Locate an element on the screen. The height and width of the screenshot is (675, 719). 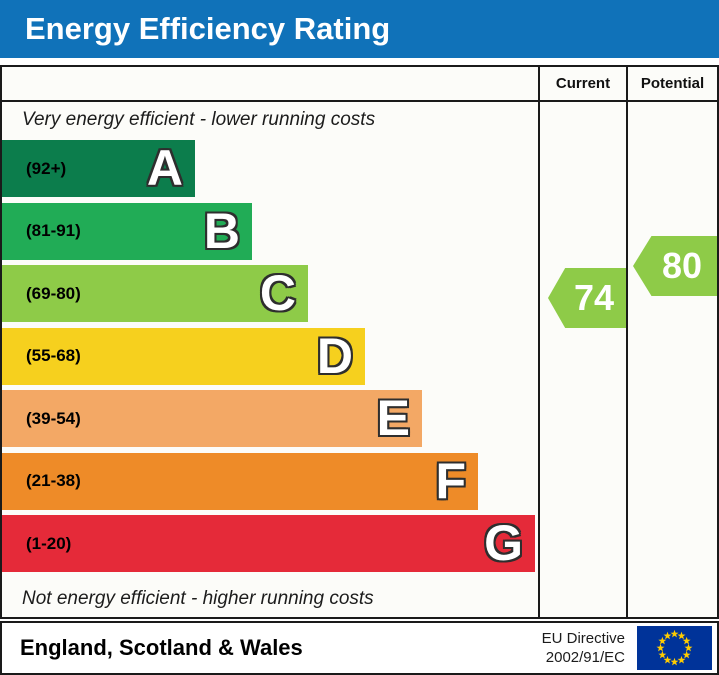
band-range-E: (39-54) is located at coordinates (53, 418).